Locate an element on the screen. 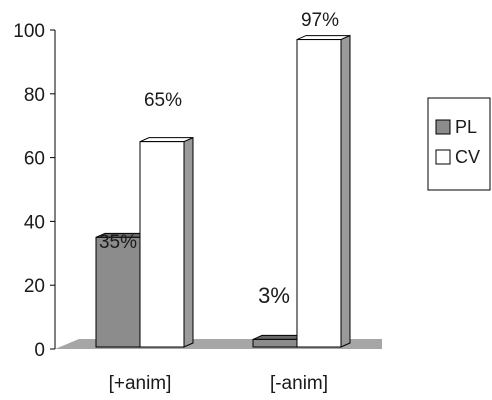 Image resolution: width=492 pixels, height=400 pixels. legend-box is located at coordinates (459, 144).